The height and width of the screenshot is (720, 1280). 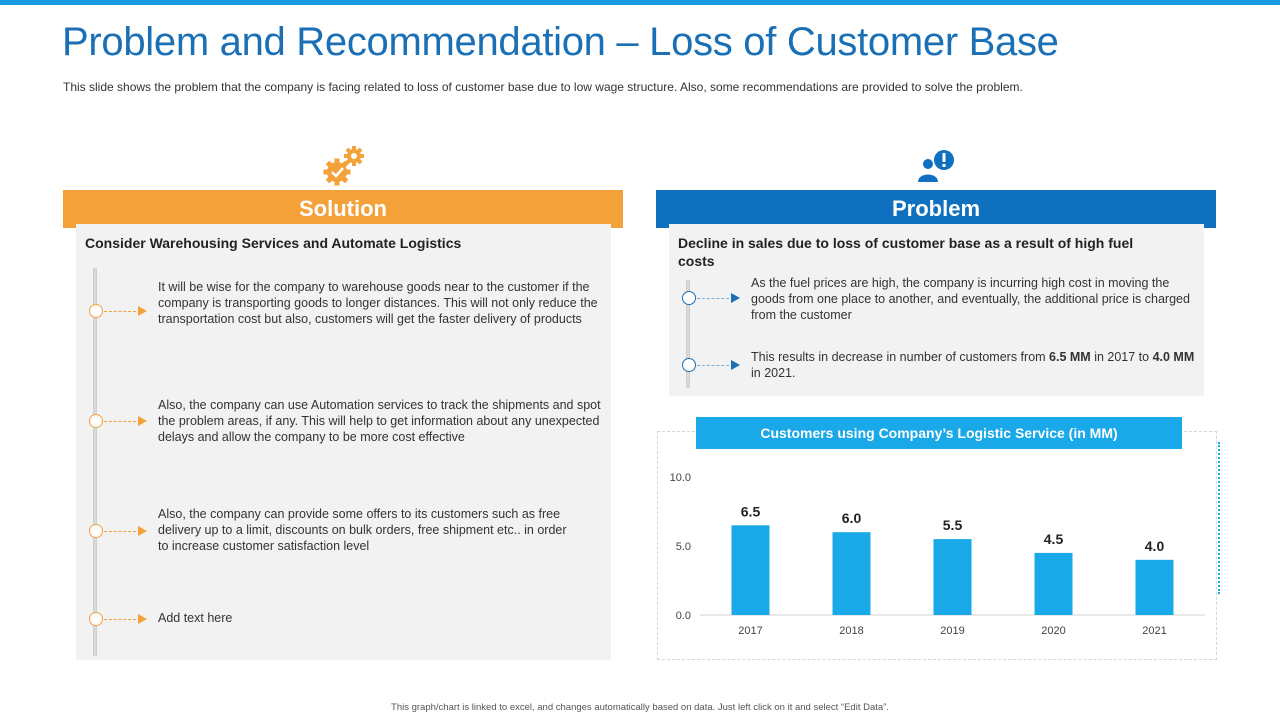 What do you see at coordinates (773, 373) in the screenshot?
I see `problem-item-2-post: in 2021.` at bounding box center [773, 373].